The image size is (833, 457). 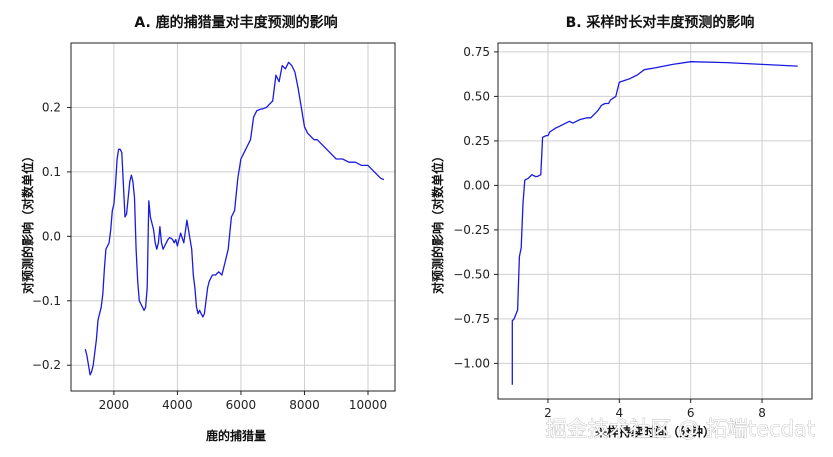 What do you see at coordinates (619, 413) in the screenshot?
I see `chart-b-xtick-label: 4` at bounding box center [619, 413].